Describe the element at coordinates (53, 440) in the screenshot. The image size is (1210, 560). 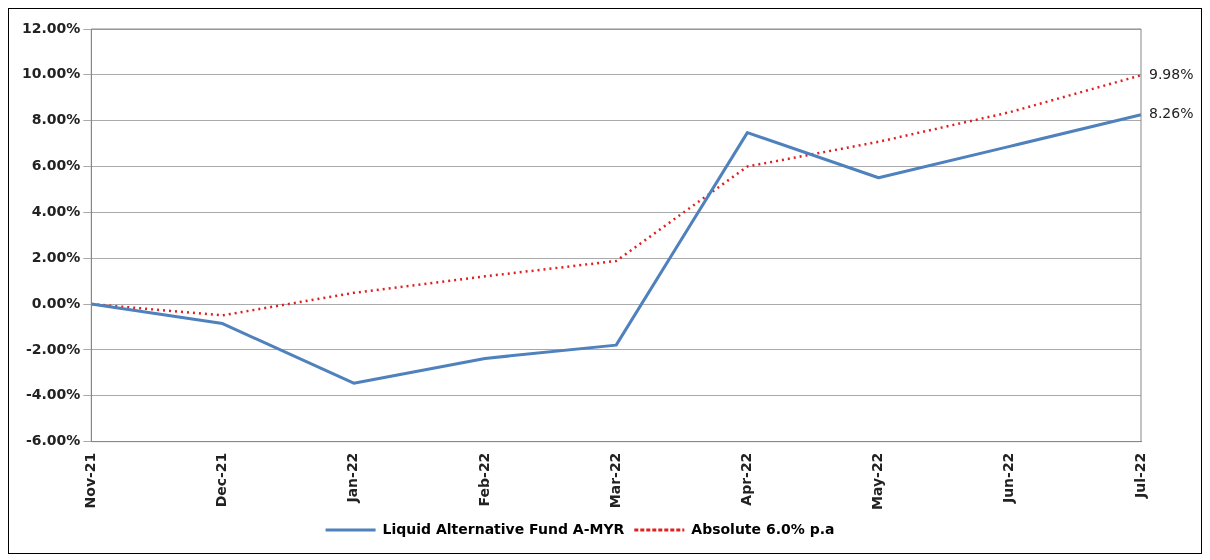
I see `y-tick-label: -6.00%` at that location.